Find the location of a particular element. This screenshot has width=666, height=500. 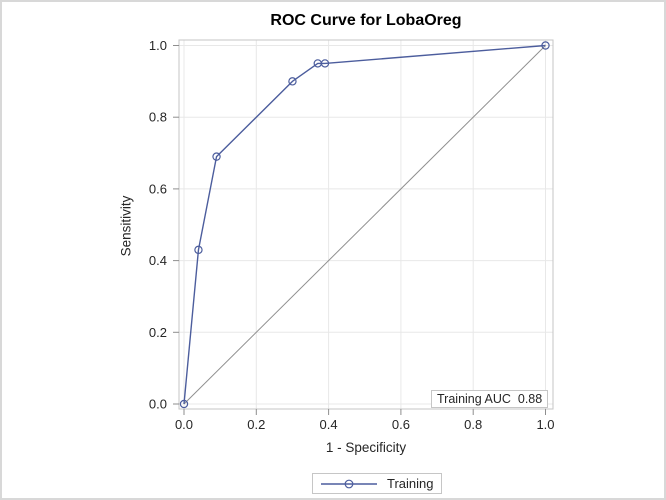

legend-line-marker-icon is located at coordinates (349, 483).